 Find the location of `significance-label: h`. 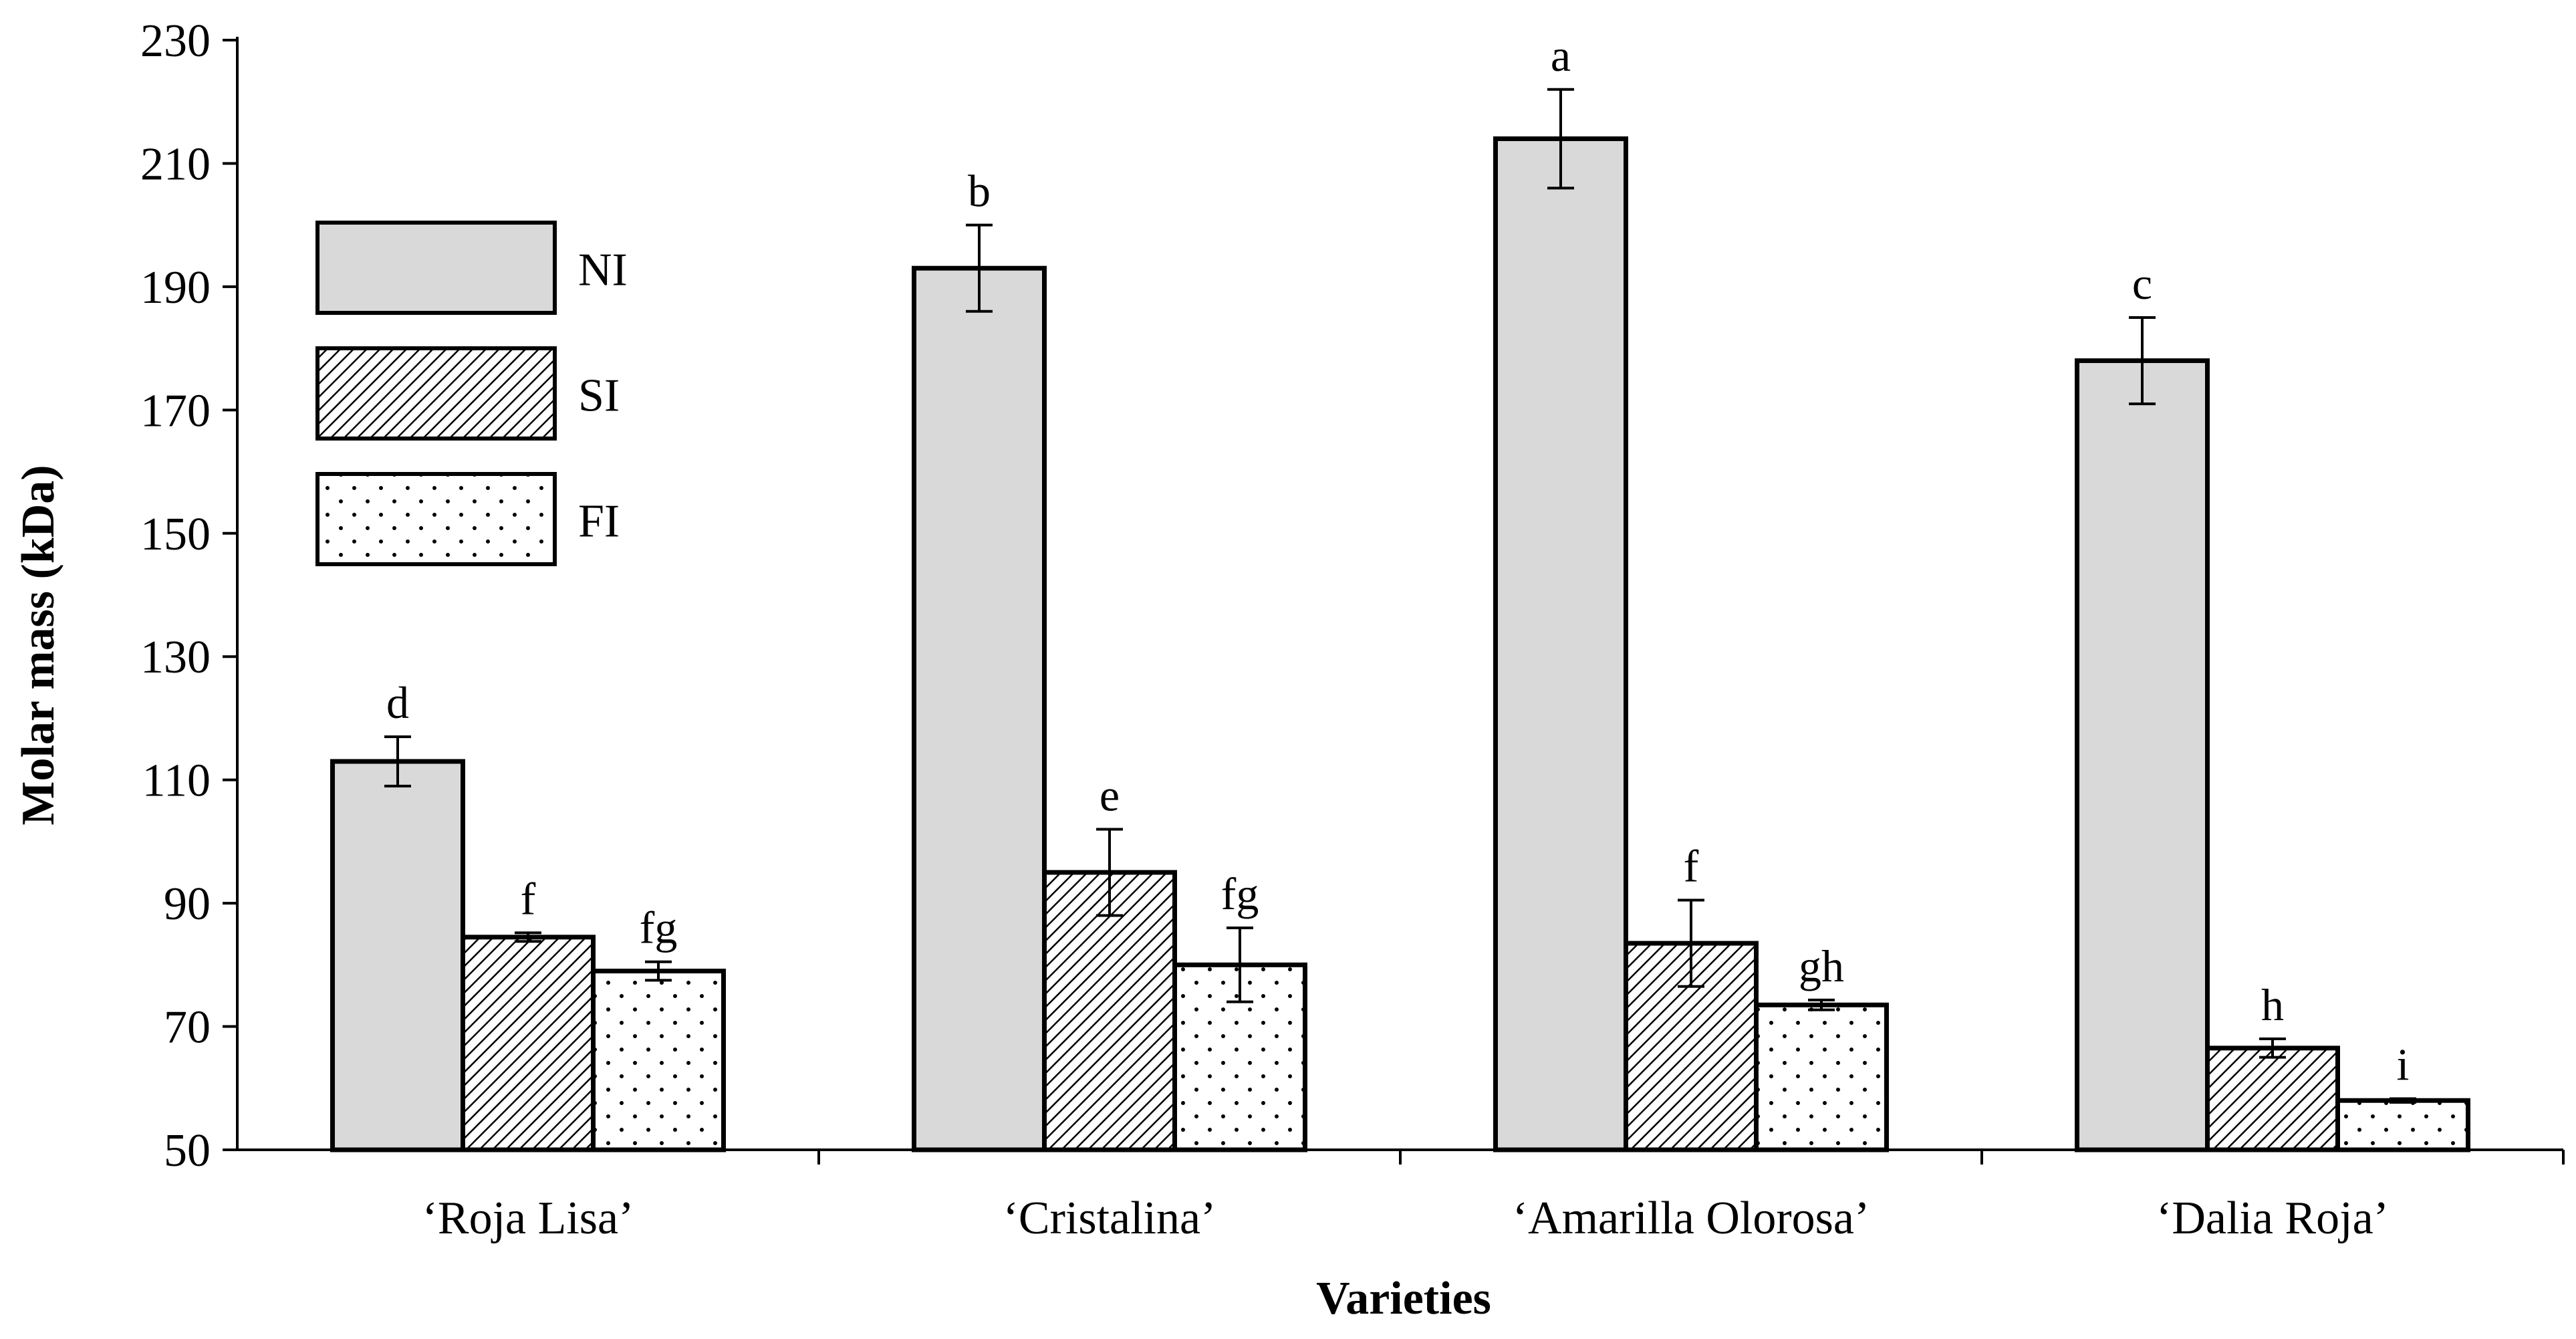

significance-label: h is located at coordinates (2272, 1004).